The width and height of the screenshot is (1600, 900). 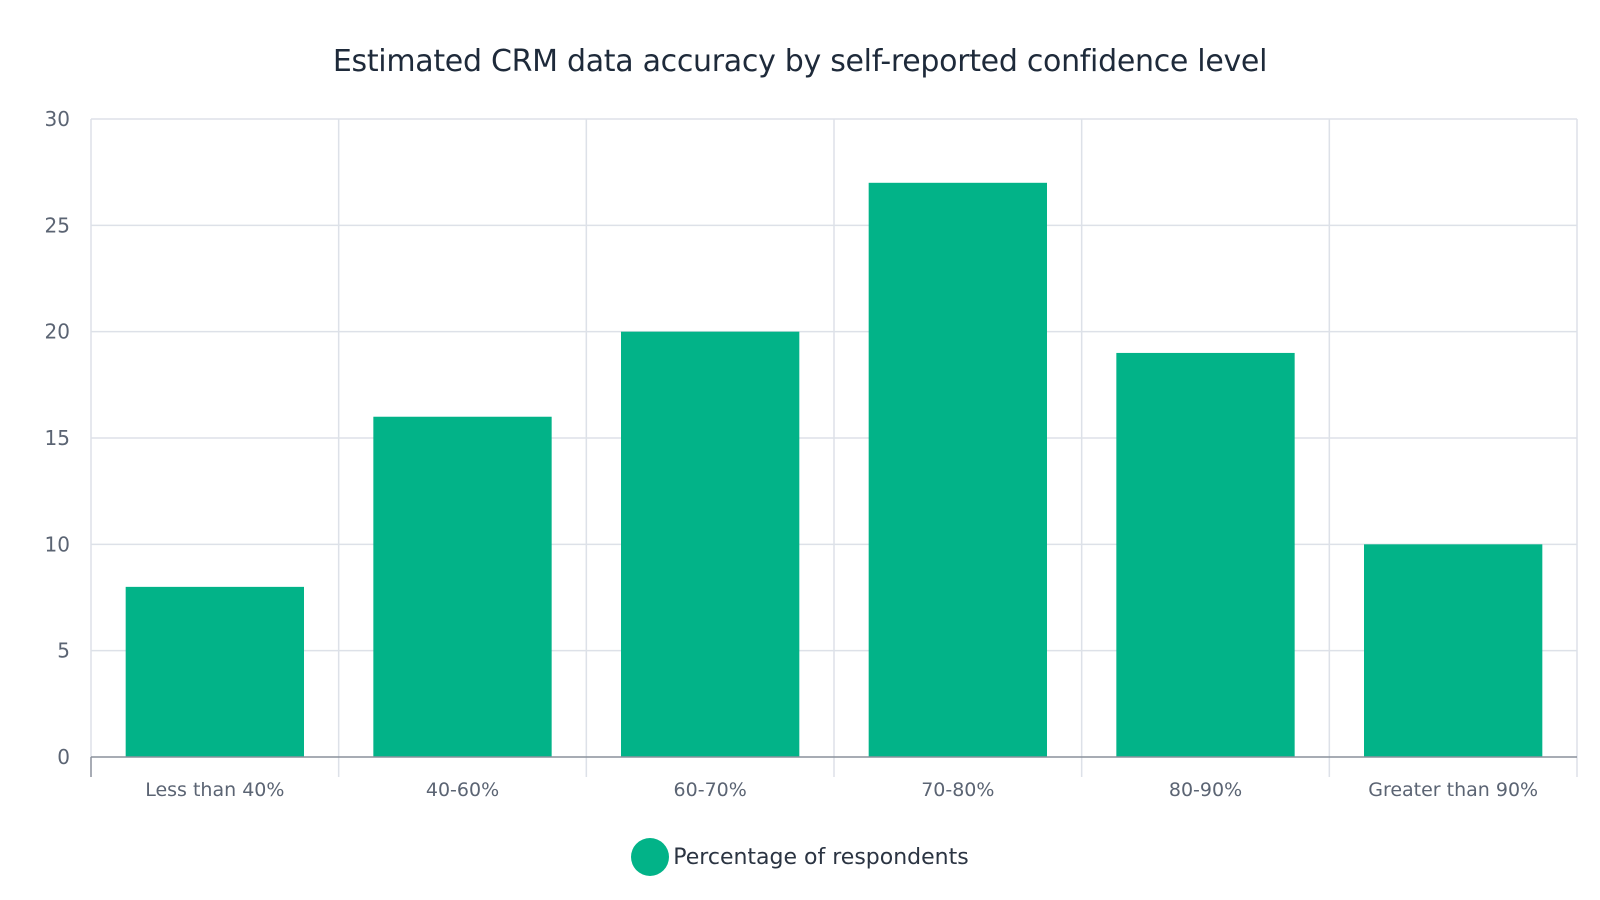 I want to click on x-tick-label: 60-70%, so click(x=710, y=790).